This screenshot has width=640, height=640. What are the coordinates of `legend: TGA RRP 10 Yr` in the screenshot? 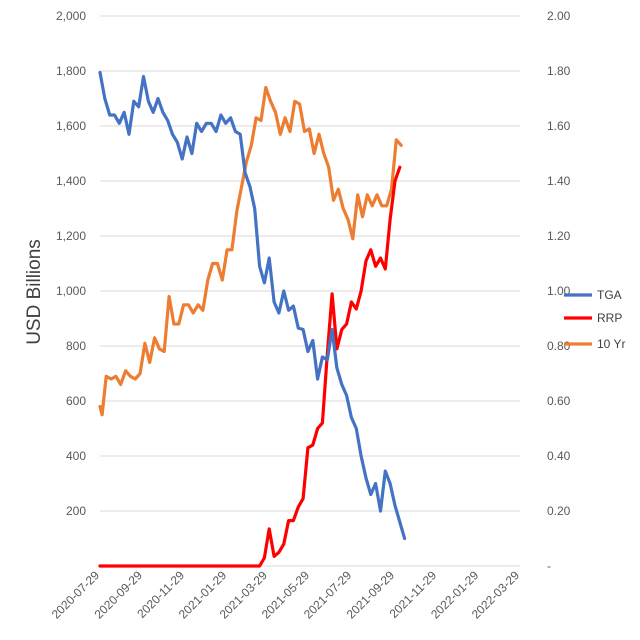 It's located at (594, 319).